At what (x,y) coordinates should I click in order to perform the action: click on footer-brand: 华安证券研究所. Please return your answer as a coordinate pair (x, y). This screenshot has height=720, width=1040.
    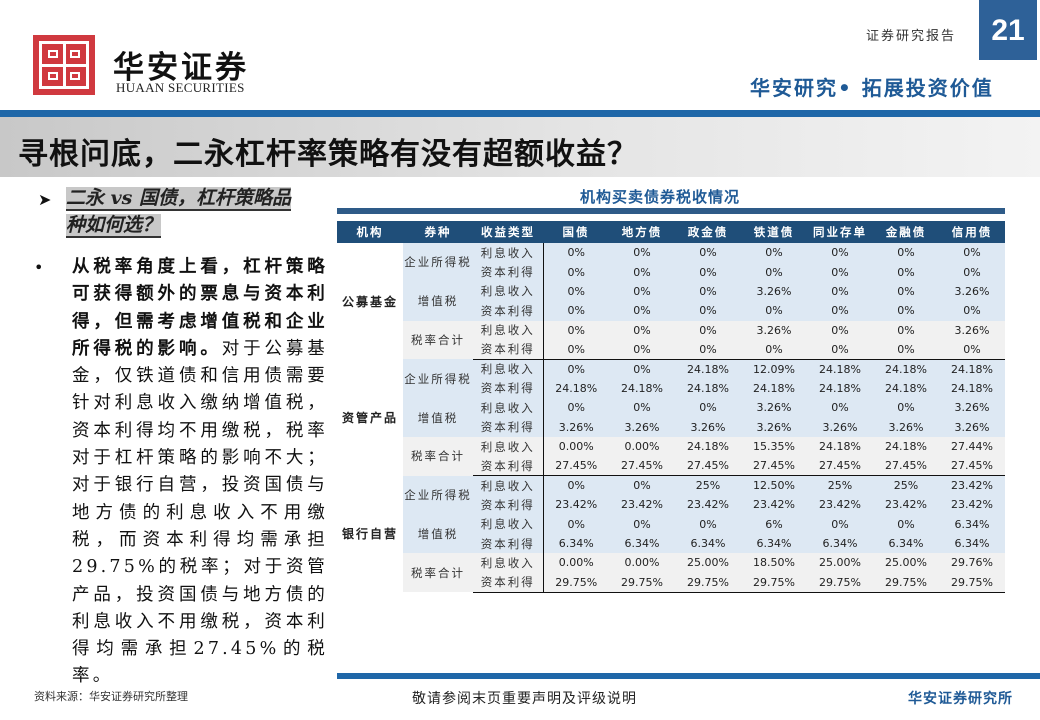
    Looking at the image, I should click on (960, 699).